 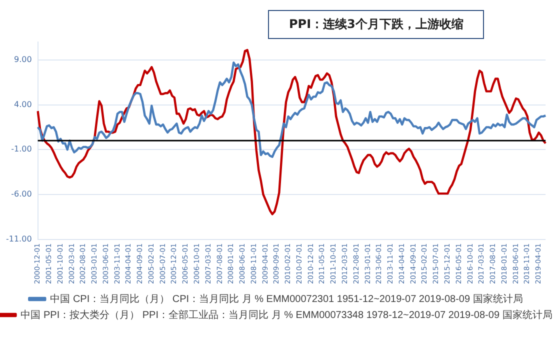 I want to click on y-tick-label: 4.00, so click(x=23, y=104).